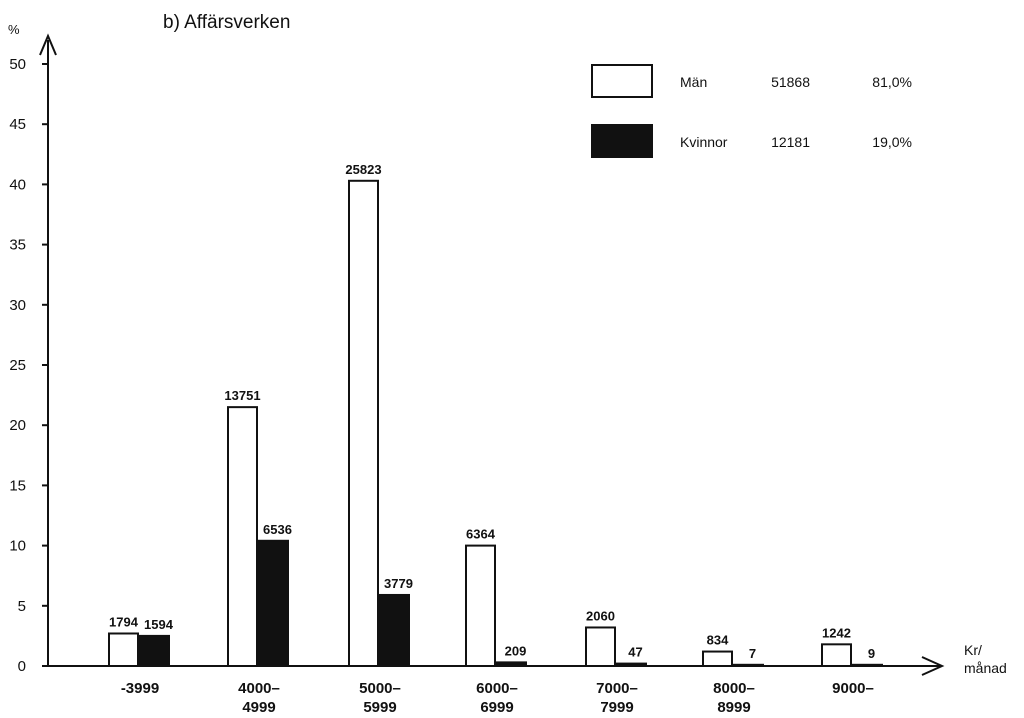 Image resolution: width=1024 pixels, height=718 pixels. What do you see at coordinates (17, 245) in the screenshot?
I see `y-tick-label: 35` at bounding box center [17, 245].